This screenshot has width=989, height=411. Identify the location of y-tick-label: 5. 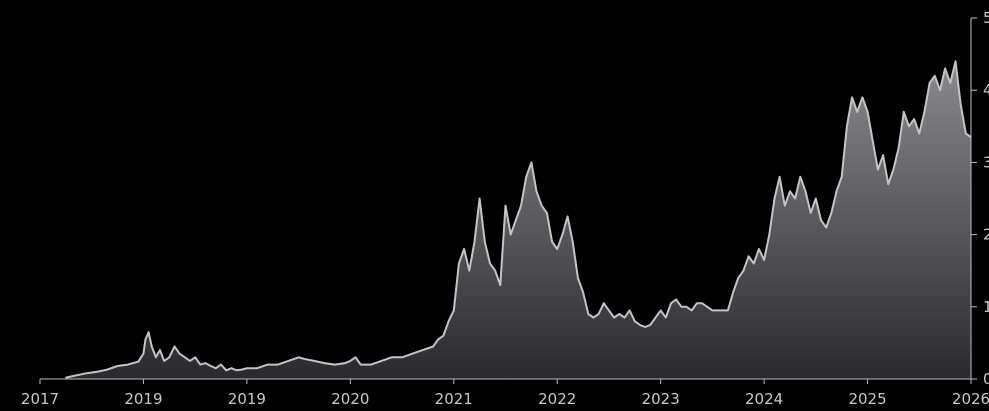
(986, 18).